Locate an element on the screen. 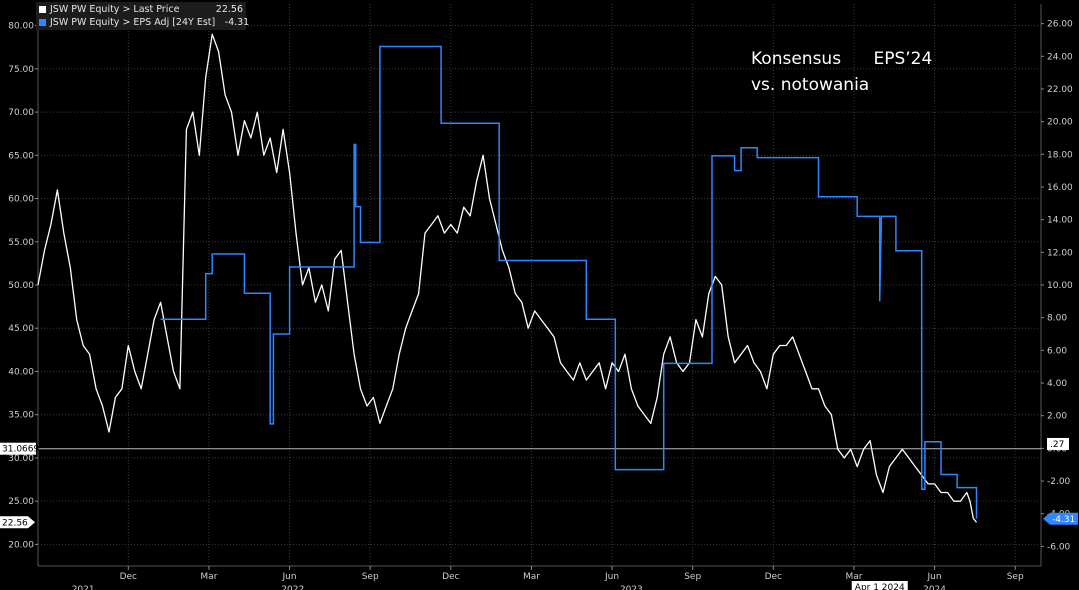 The image size is (1079, 590). x-year-label: 2022 is located at coordinates (292, 587).